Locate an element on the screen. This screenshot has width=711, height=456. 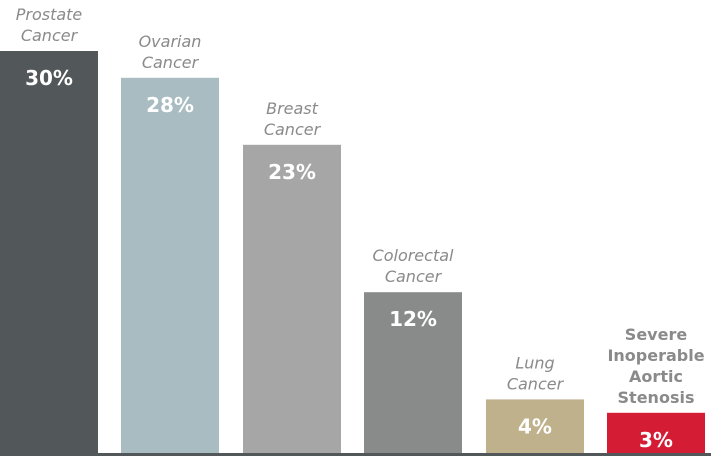
value-label-3: 12% is located at coordinates (413, 319).